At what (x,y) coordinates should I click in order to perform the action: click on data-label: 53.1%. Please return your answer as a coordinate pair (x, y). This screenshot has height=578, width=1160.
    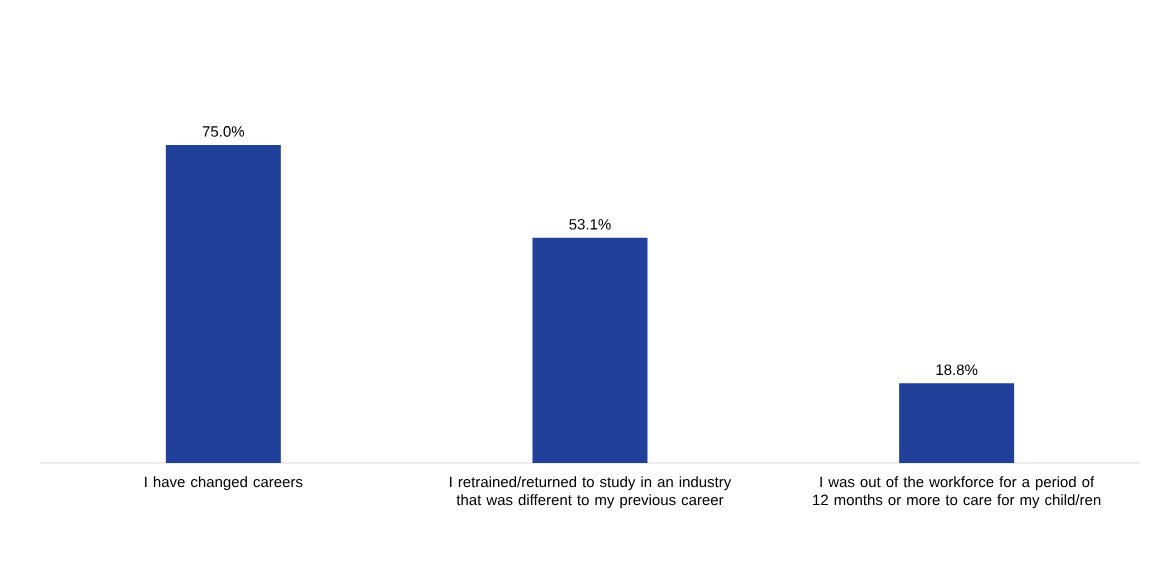
    Looking at the image, I should click on (590, 224).